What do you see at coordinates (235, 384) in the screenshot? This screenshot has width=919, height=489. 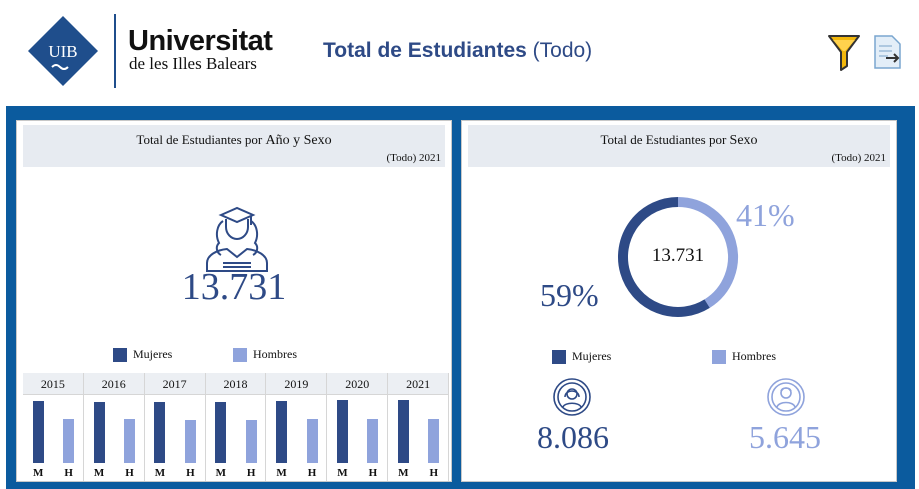 I see `year-label: 2018` at bounding box center [235, 384].